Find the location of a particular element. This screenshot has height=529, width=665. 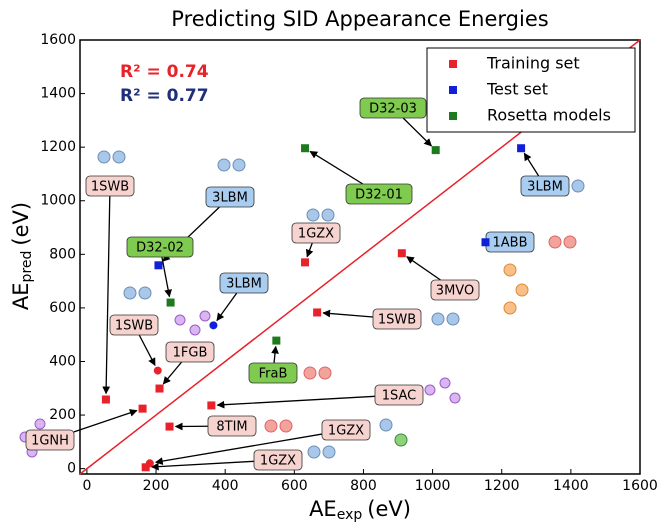

legend-label: Test set is located at coordinates (517, 89).